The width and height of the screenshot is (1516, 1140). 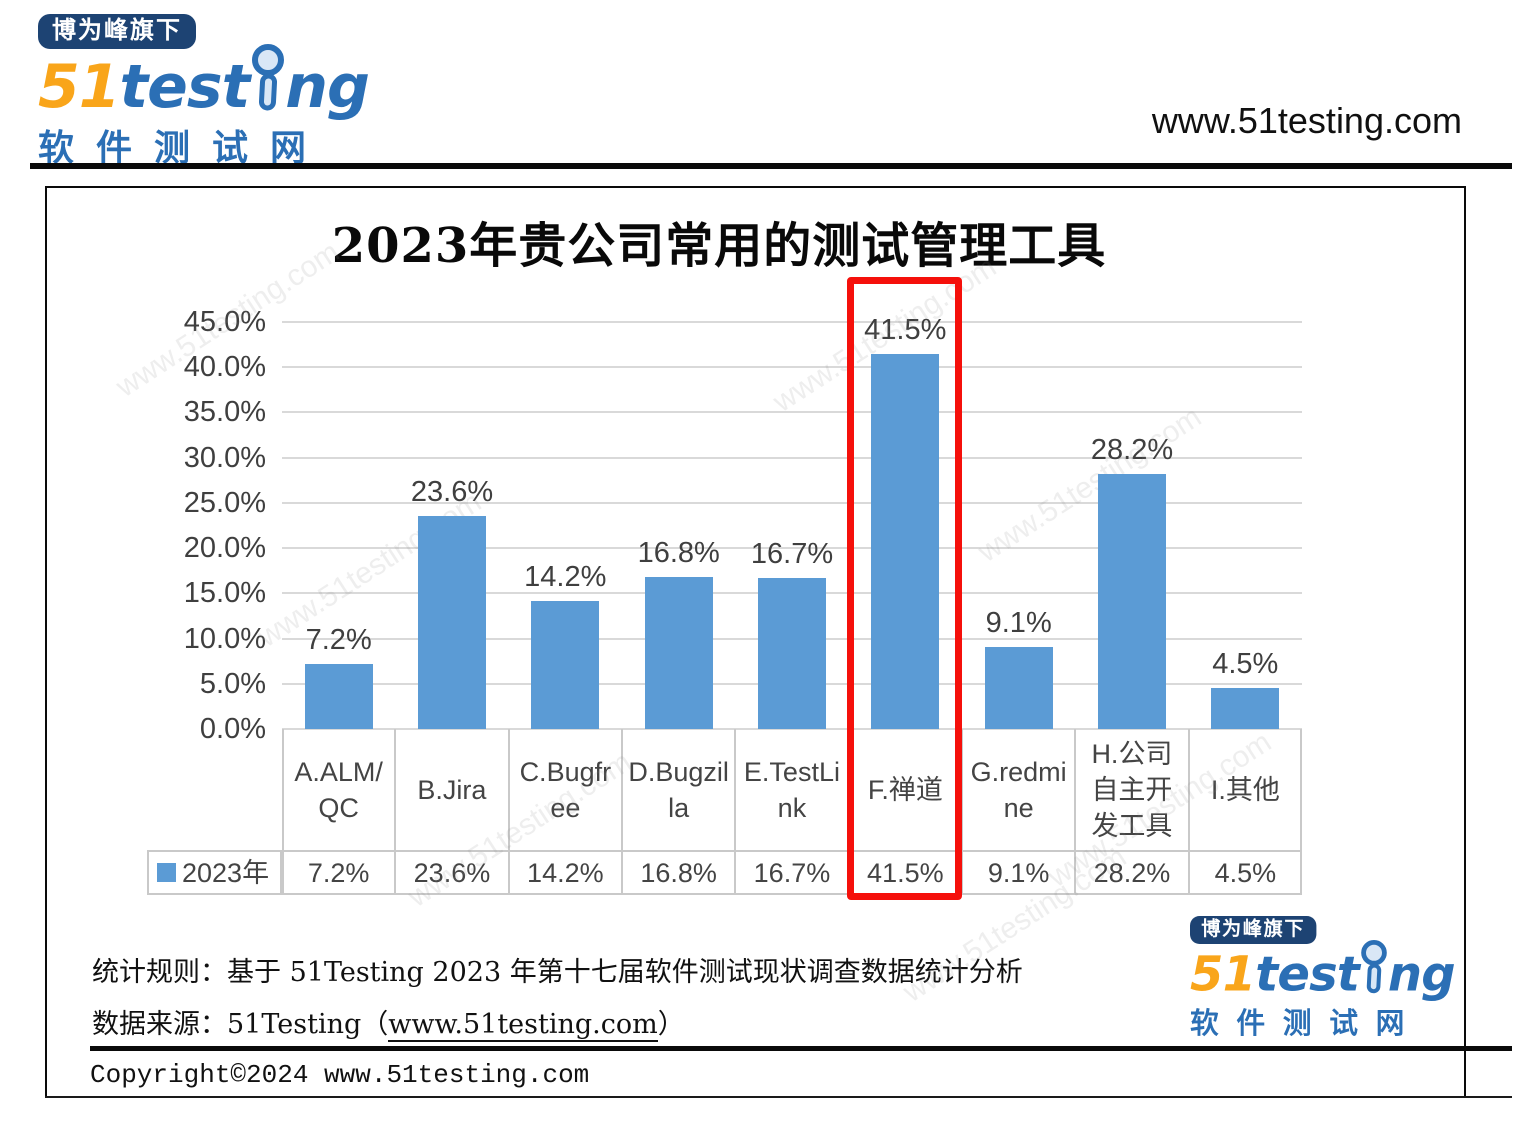 What do you see at coordinates (1132, 449) in the screenshot?
I see `bar-value-label: 28.2%` at bounding box center [1132, 449].